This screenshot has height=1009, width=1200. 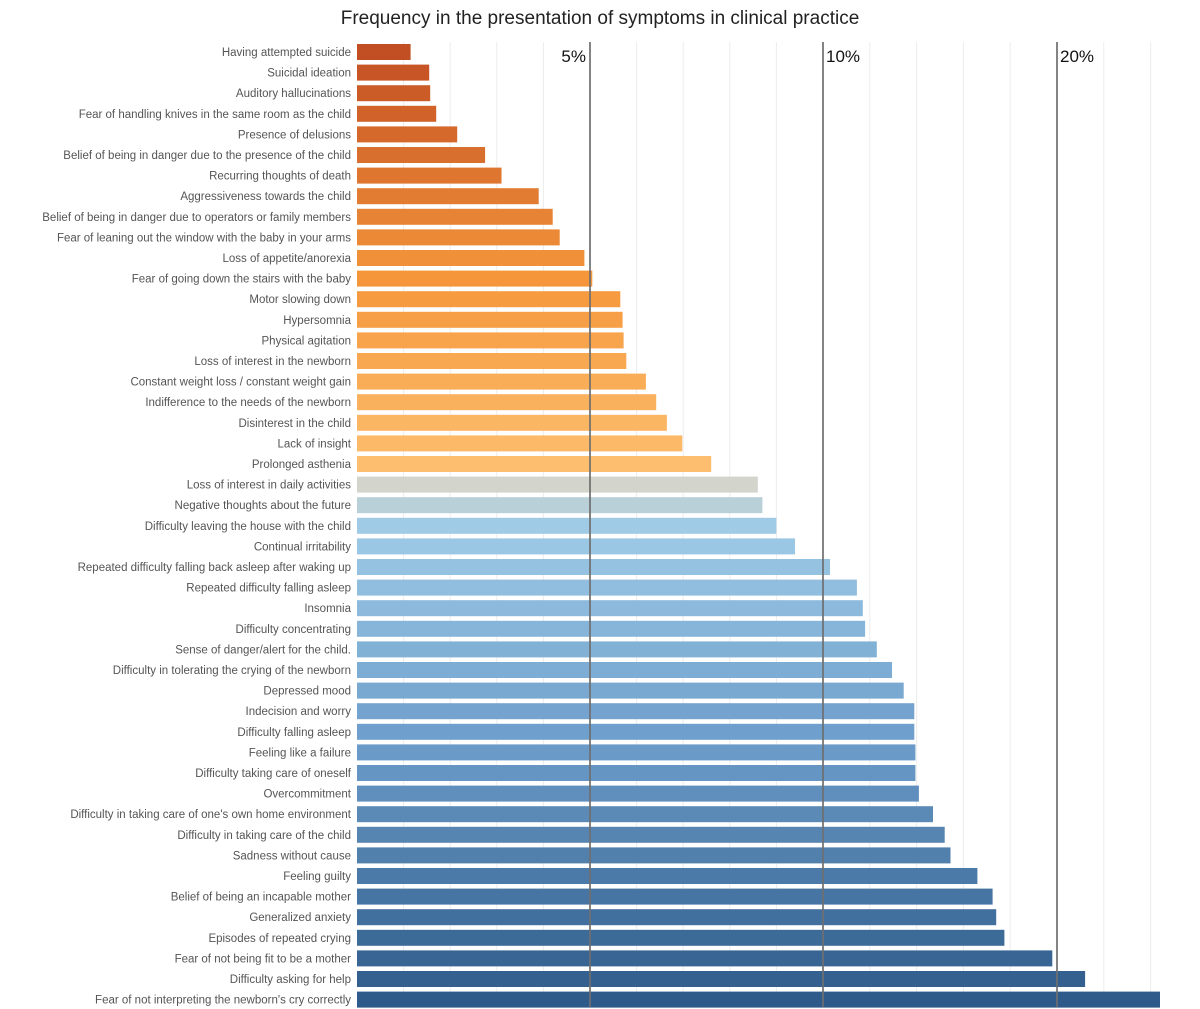 I want to click on category-label: Fear of not being fit to be a mother, so click(x=263, y=959).